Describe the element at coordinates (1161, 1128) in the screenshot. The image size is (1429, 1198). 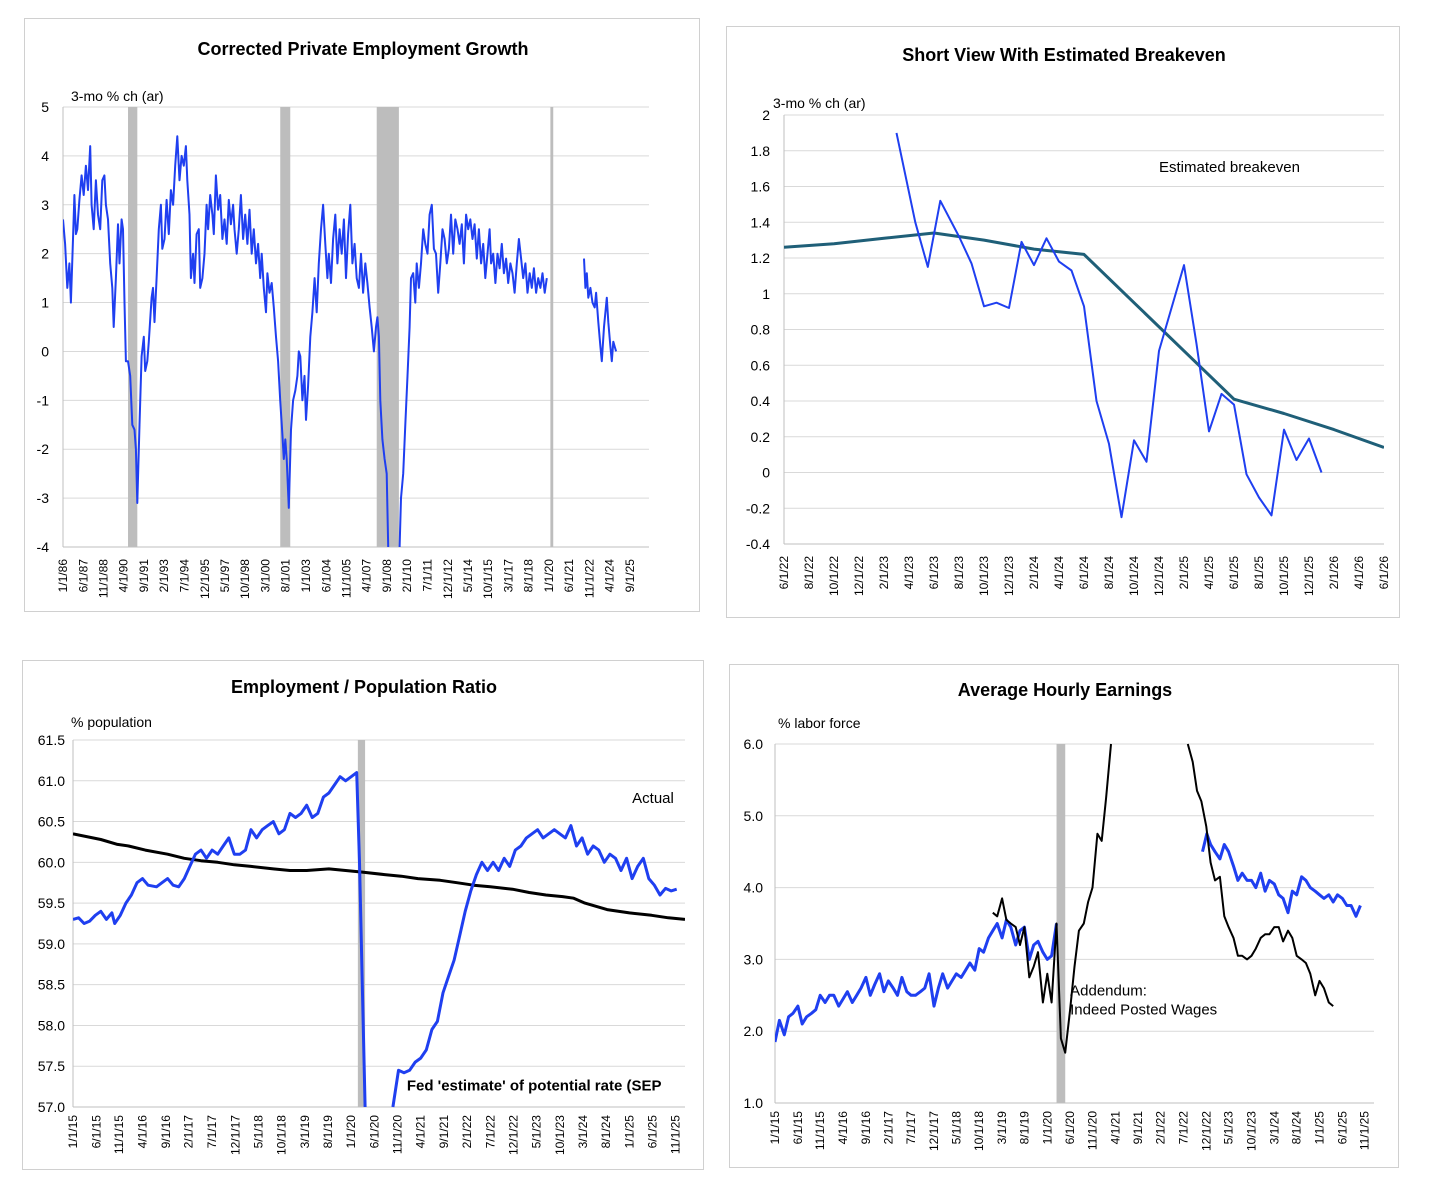
I see `x-tick-label: 2/1/22` at that location.